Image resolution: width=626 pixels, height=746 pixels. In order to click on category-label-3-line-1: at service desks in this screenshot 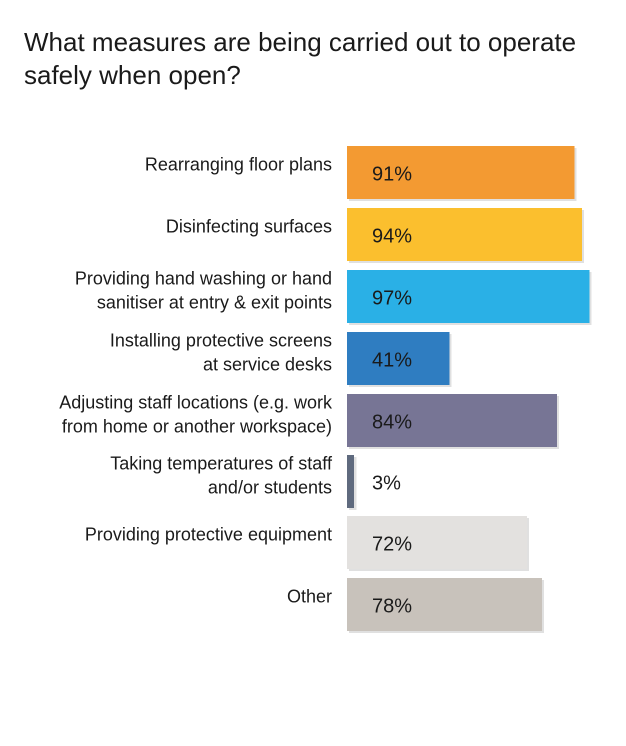, I will do `click(267, 365)`.